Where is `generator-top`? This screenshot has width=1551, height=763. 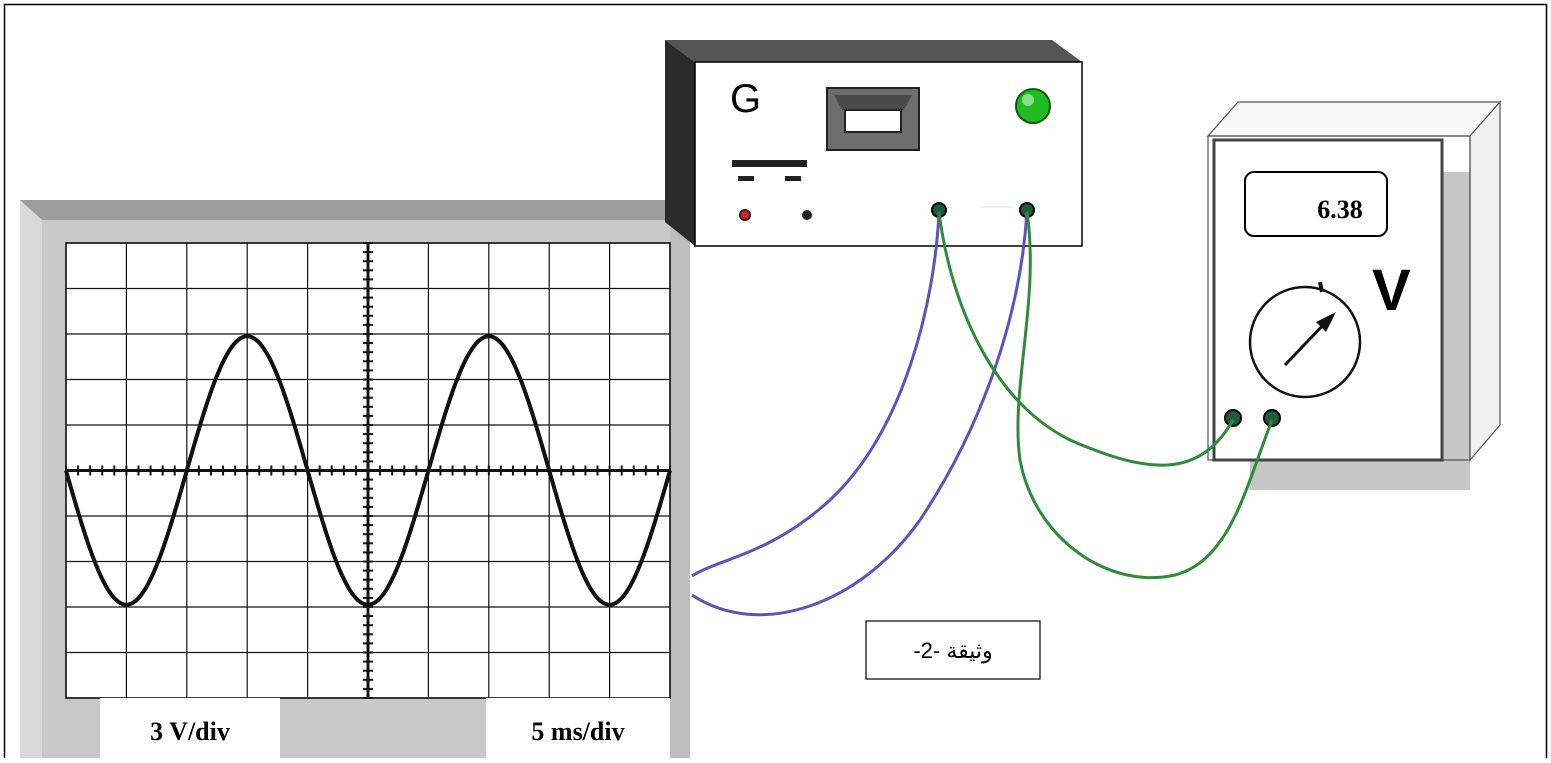 generator-top is located at coordinates (873, 51).